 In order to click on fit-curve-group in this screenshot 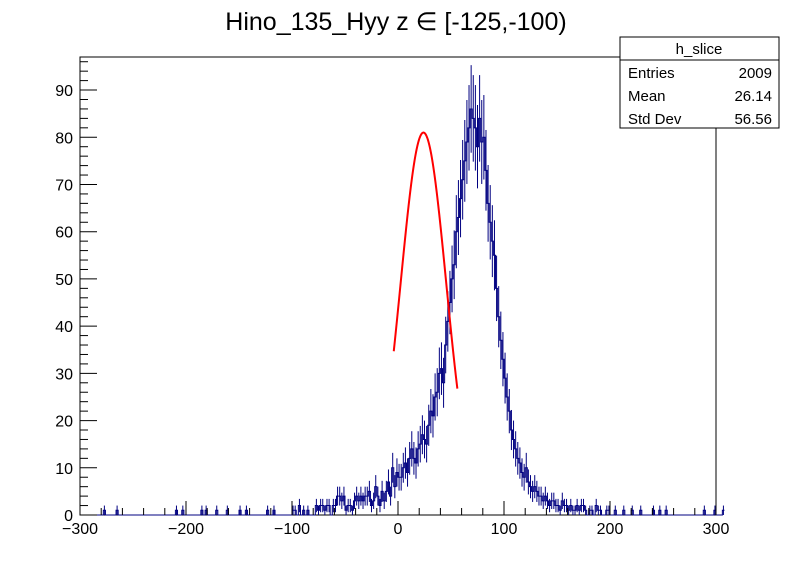, I will do `click(425, 260)`.